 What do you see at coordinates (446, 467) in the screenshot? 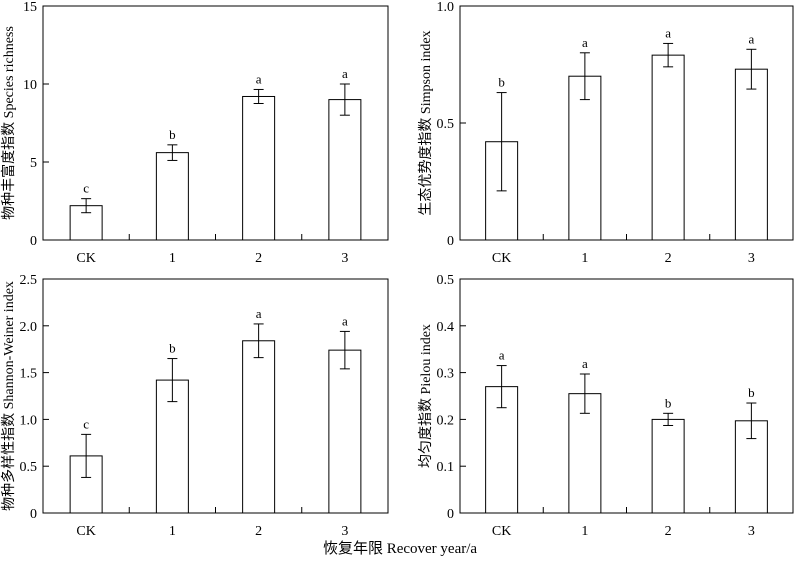
I see `y-tick-label: 0.1` at bounding box center [446, 467].